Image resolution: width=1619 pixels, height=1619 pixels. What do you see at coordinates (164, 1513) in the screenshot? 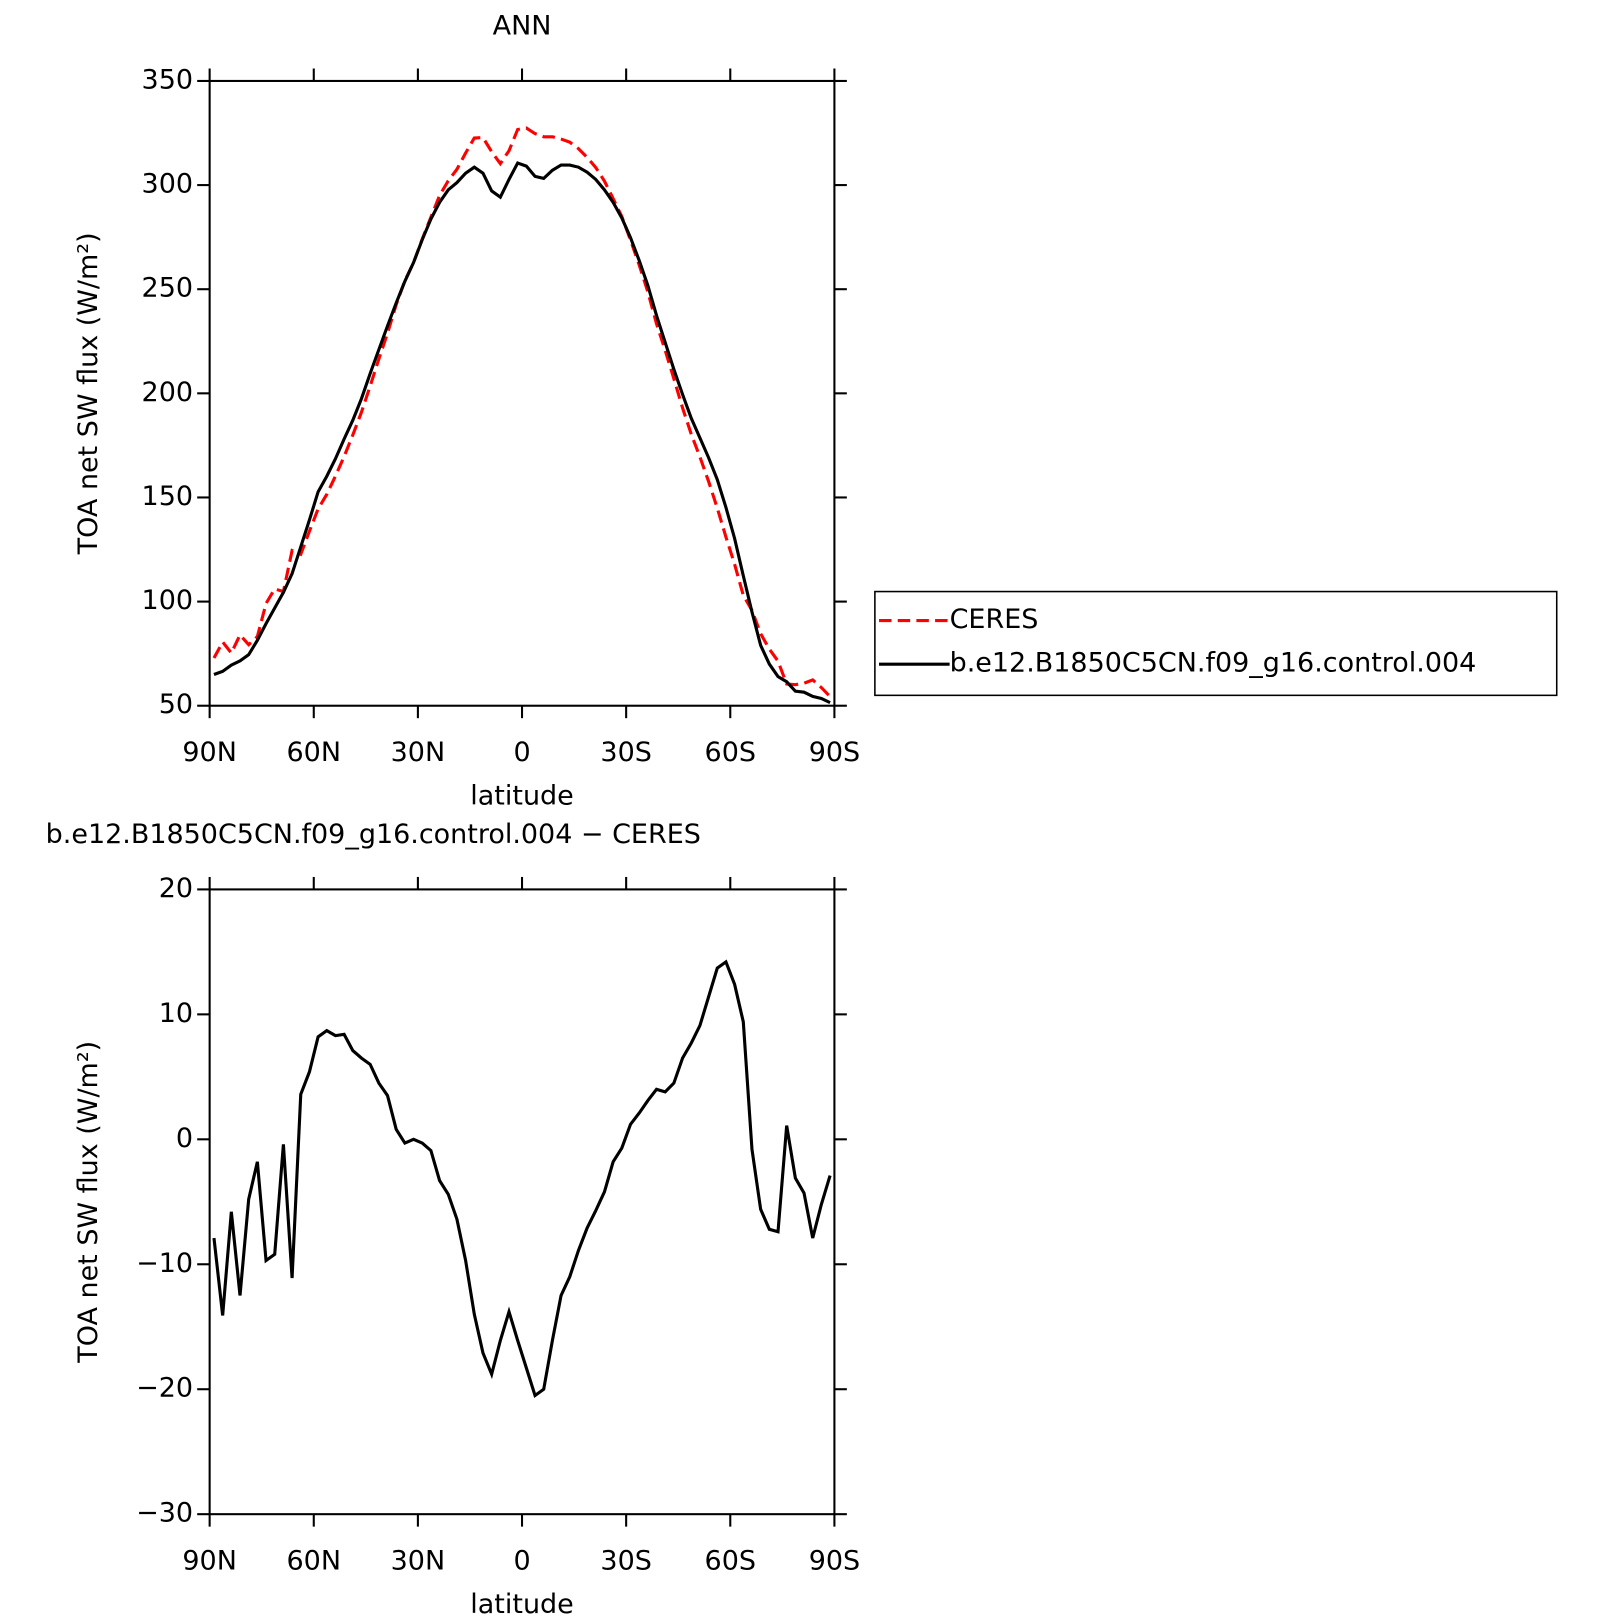
I see `y-tick-label: −30` at bounding box center [164, 1513].